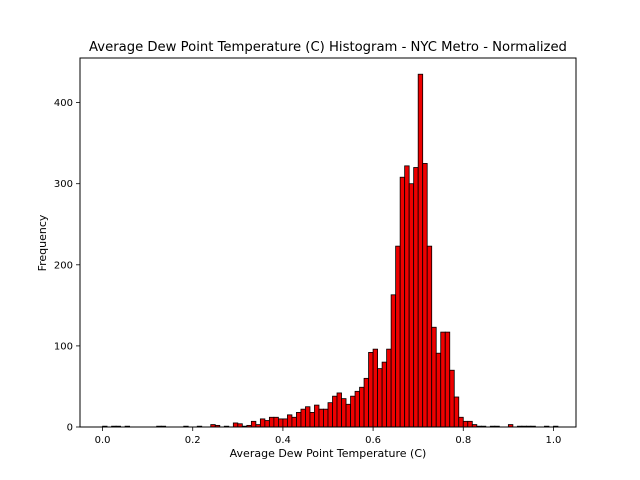  What do you see at coordinates (328, 436) in the screenshot?
I see `x-axis: 0.0 0.2 0.4 0.6 0.8 1.0` at bounding box center [328, 436].